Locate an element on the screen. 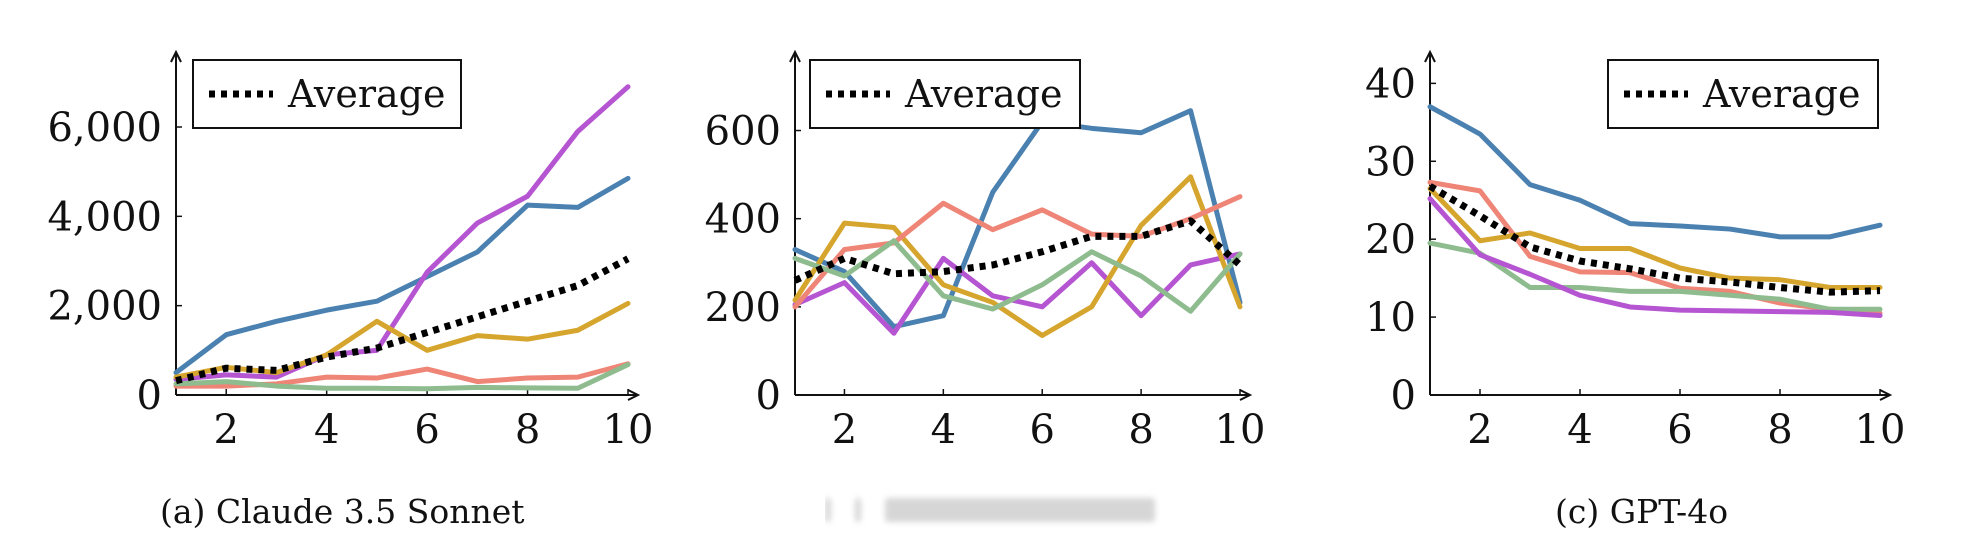 The image size is (1982, 559). caption-a: (a) Claude 3.5 Sonnet is located at coordinates (342, 511).